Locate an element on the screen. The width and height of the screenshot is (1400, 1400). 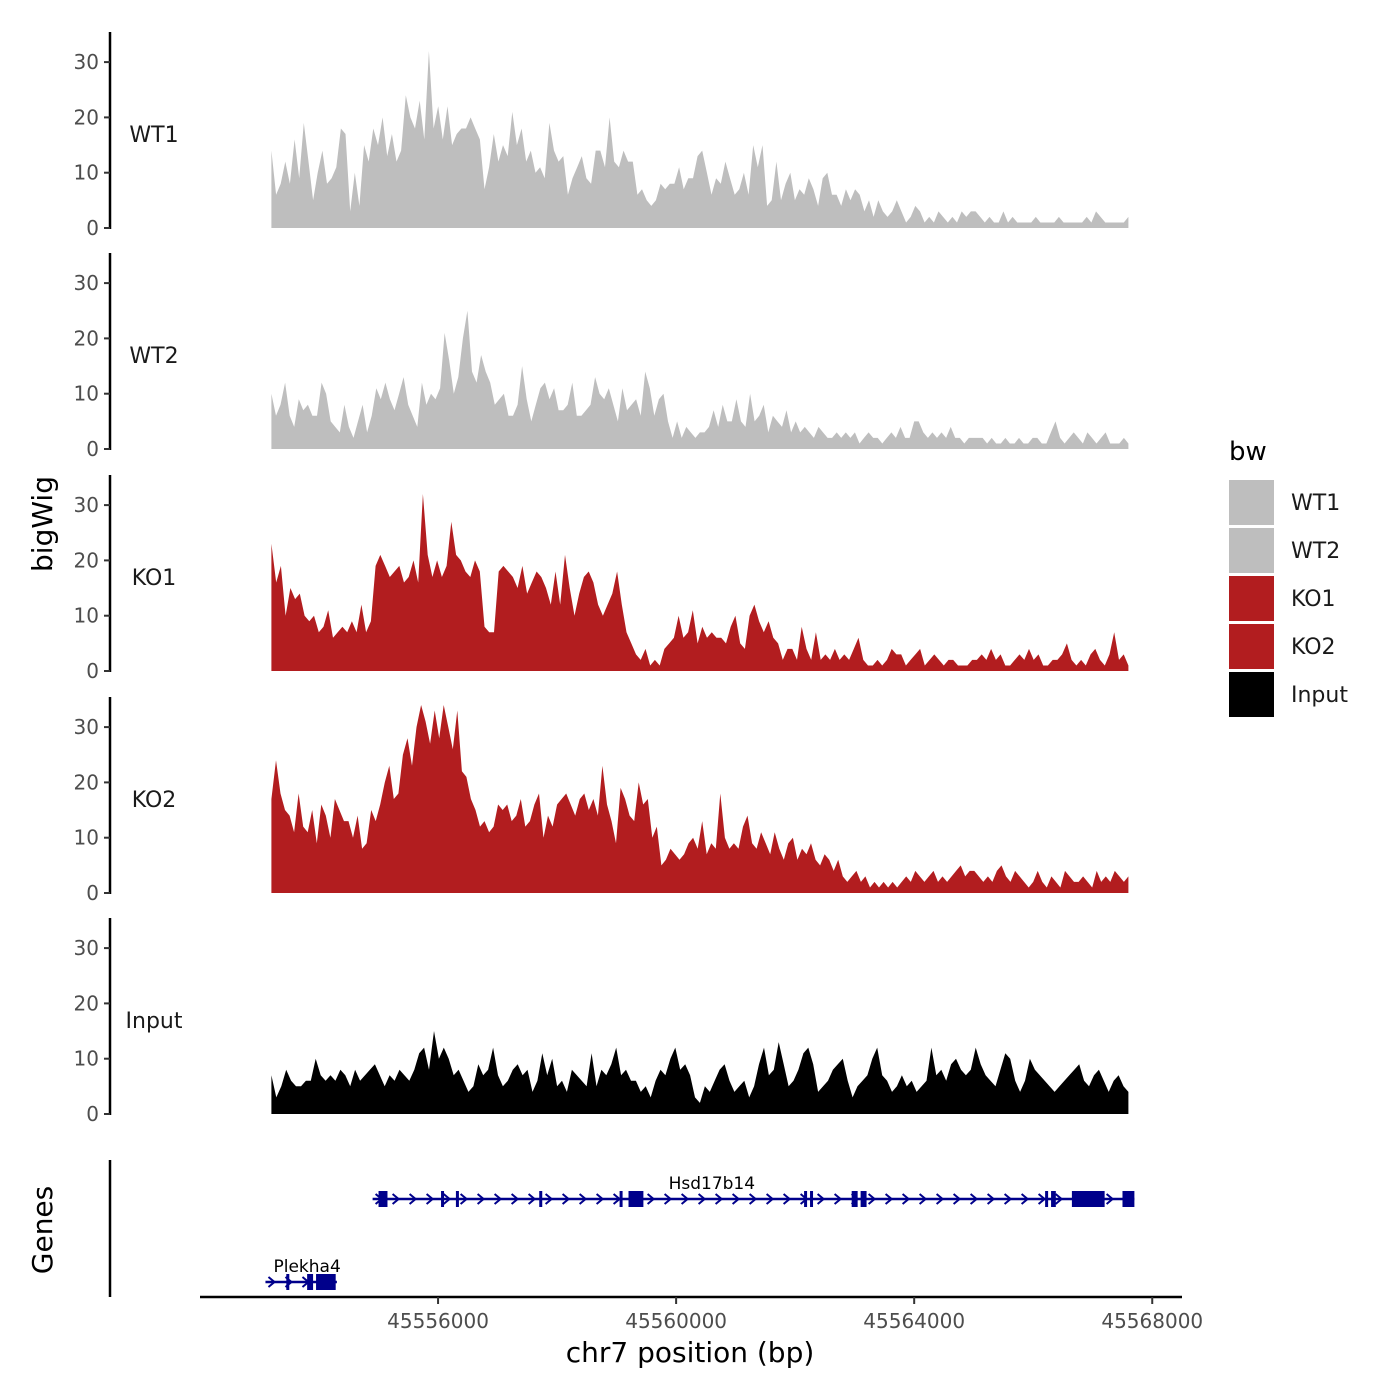
legend-label: Input is located at coordinates (1319, 695).